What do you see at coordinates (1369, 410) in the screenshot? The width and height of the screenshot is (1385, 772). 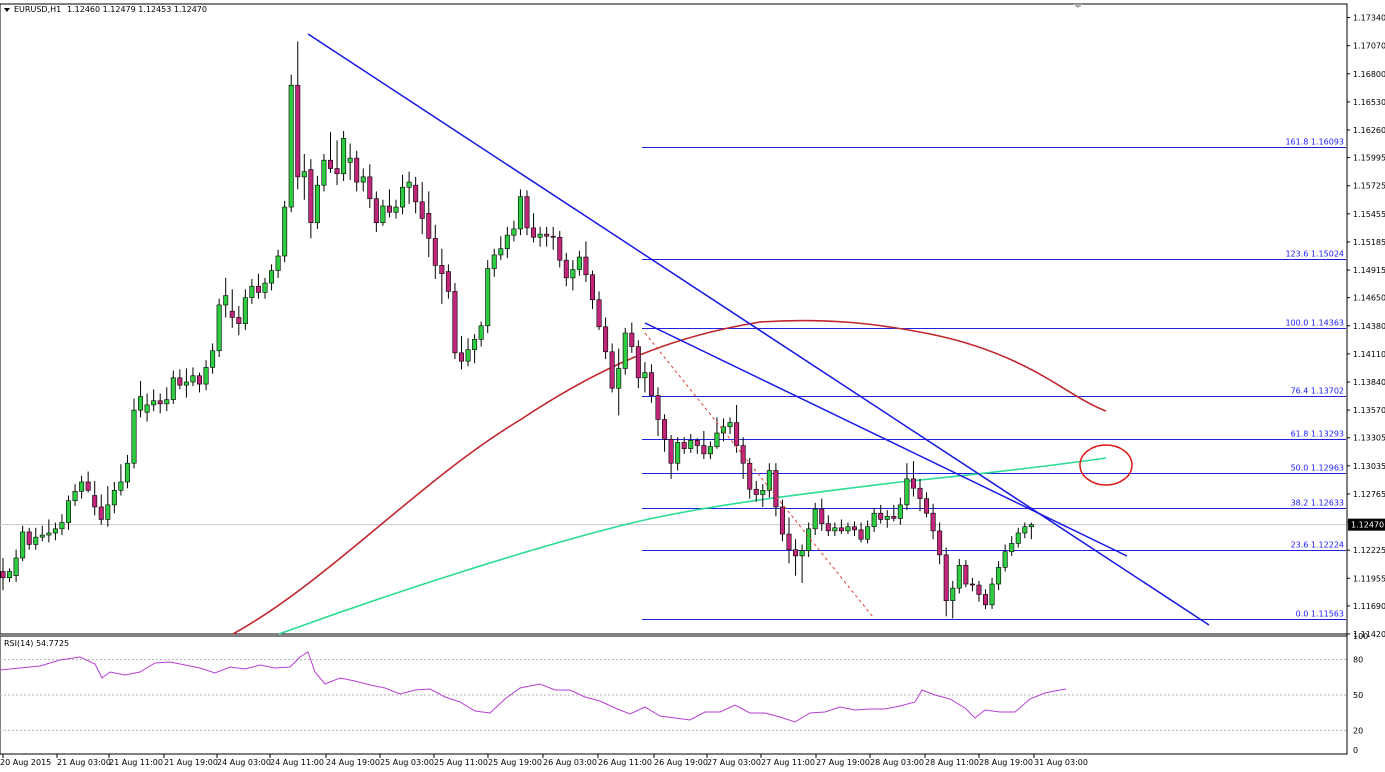 I see `price-tick-label: 1.13570` at bounding box center [1369, 410].